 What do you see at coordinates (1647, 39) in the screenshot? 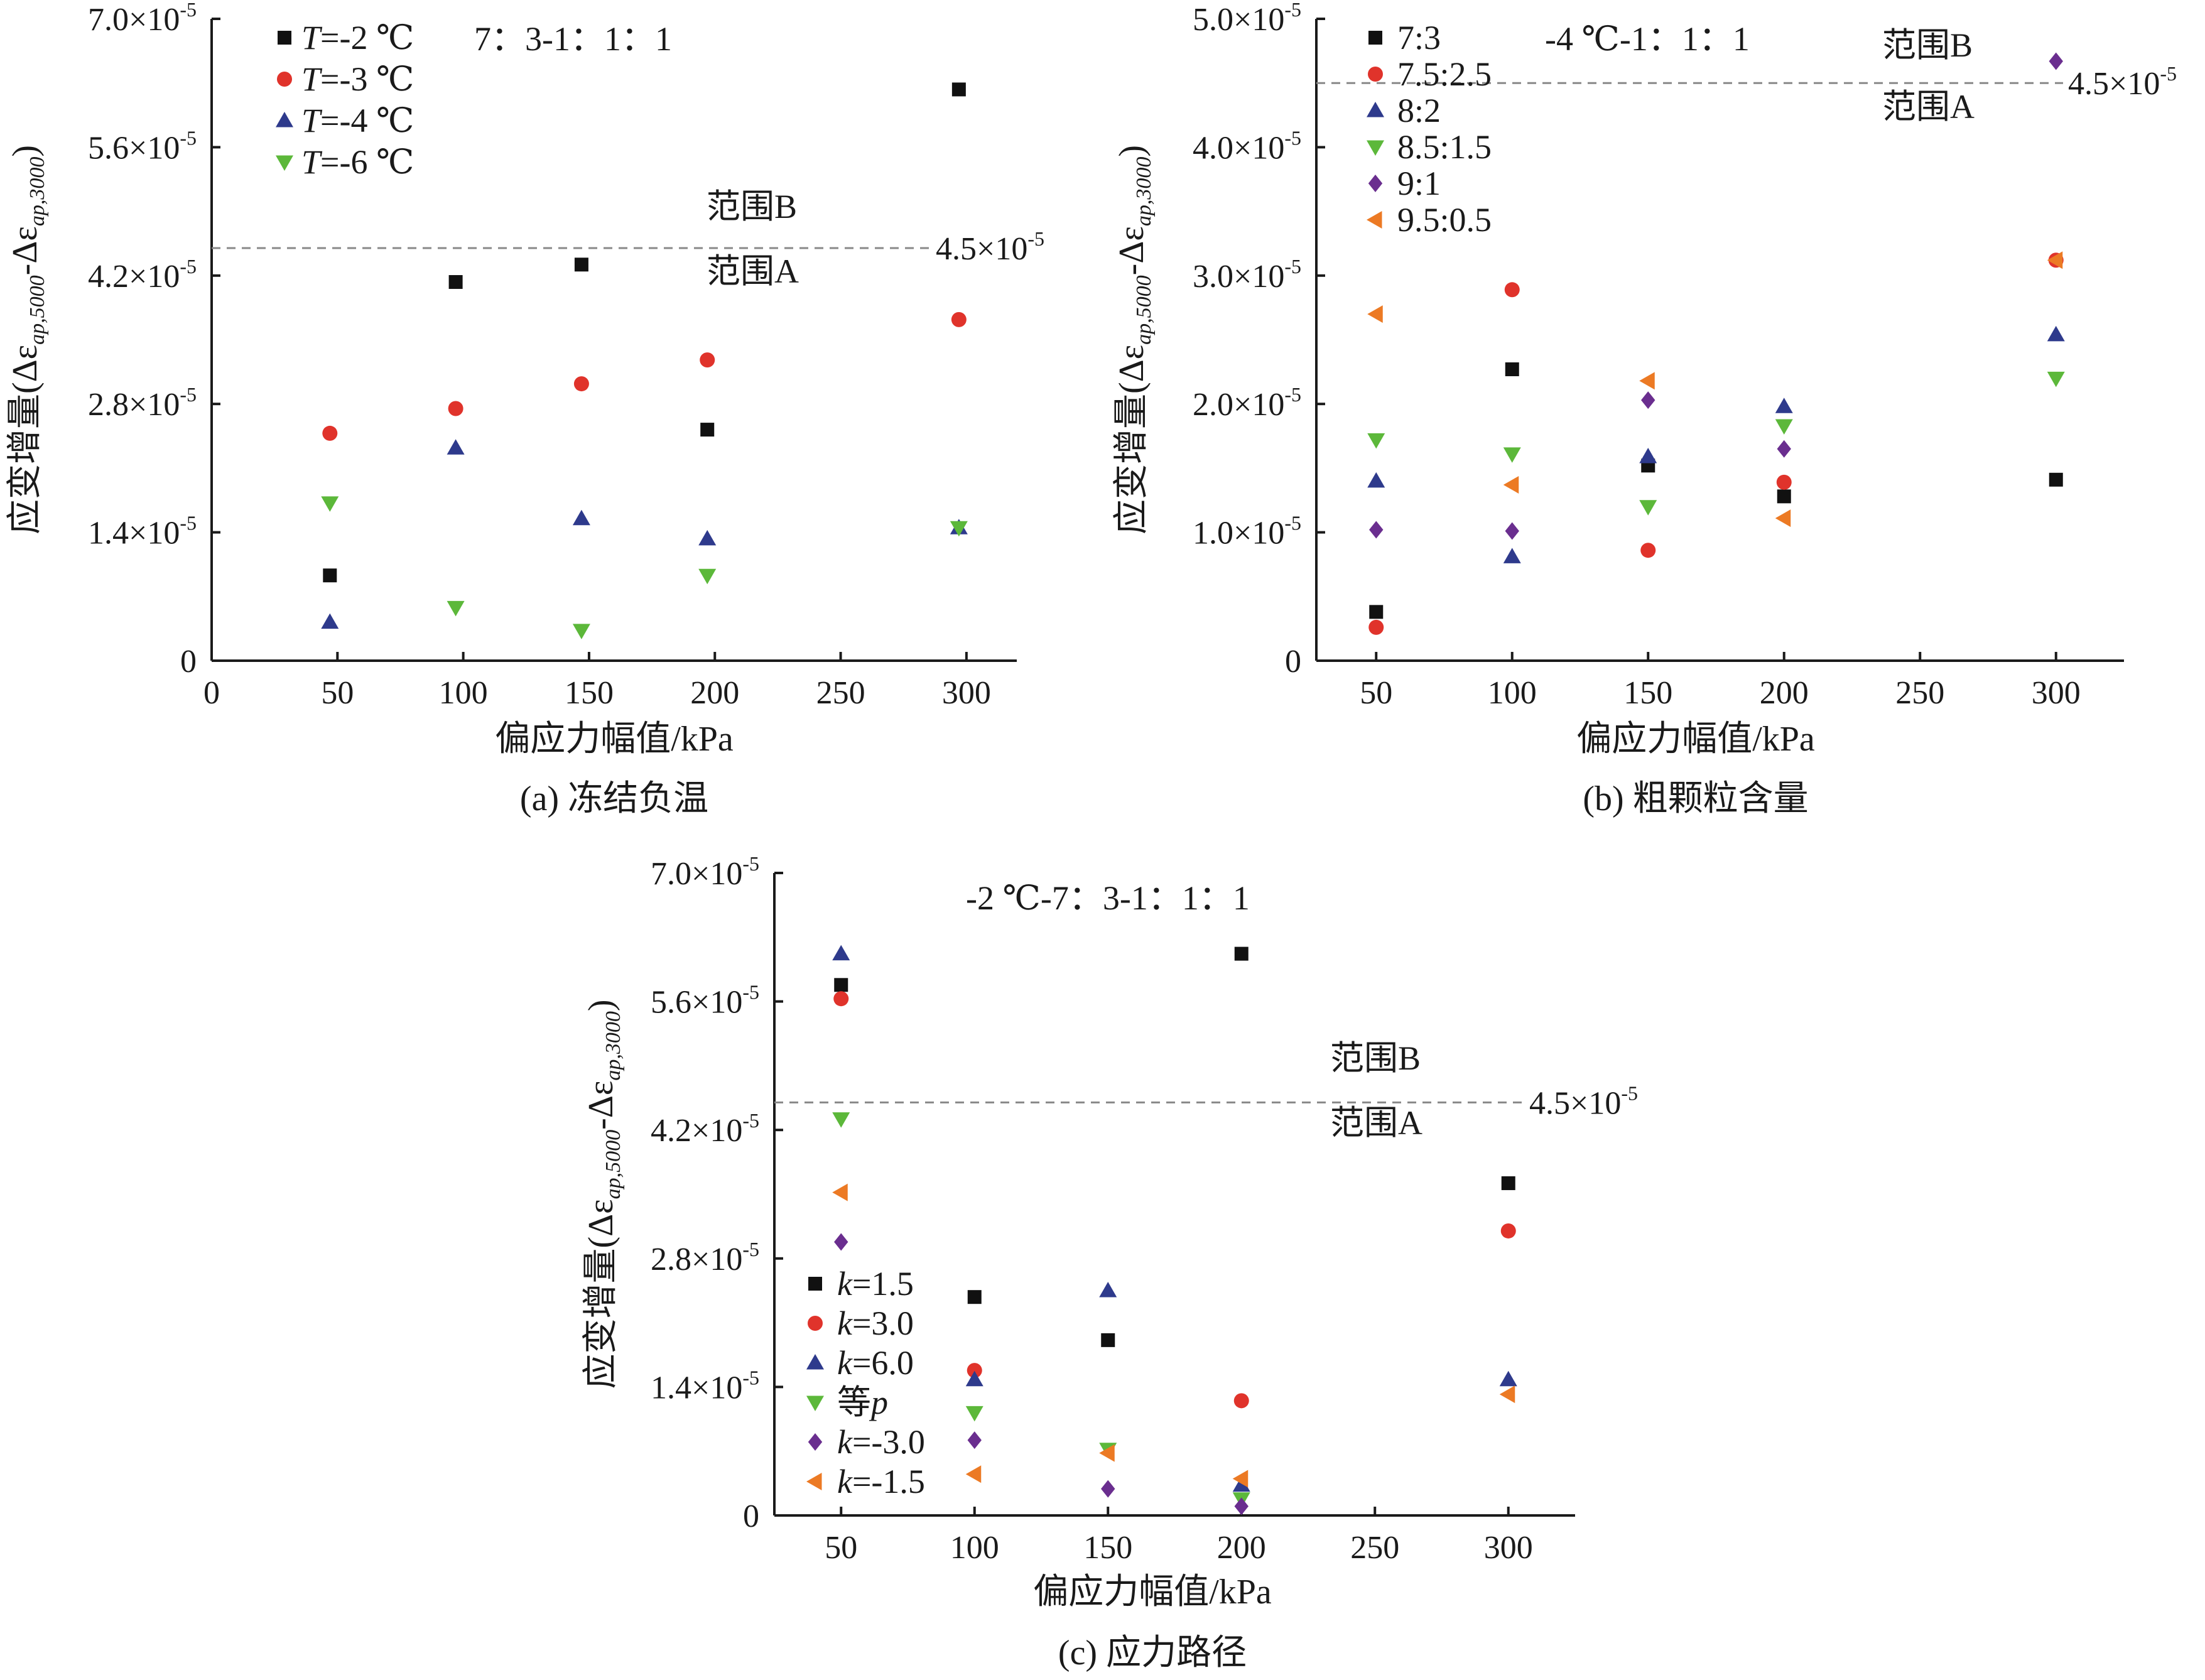
I see `panel-annotation: -4 ℃-1：1：1` at bounding box center [1647, 39].